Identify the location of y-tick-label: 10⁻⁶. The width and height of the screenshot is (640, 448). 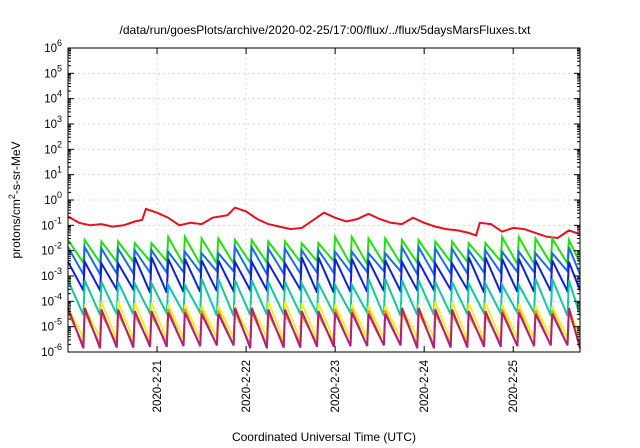
(51, 350).